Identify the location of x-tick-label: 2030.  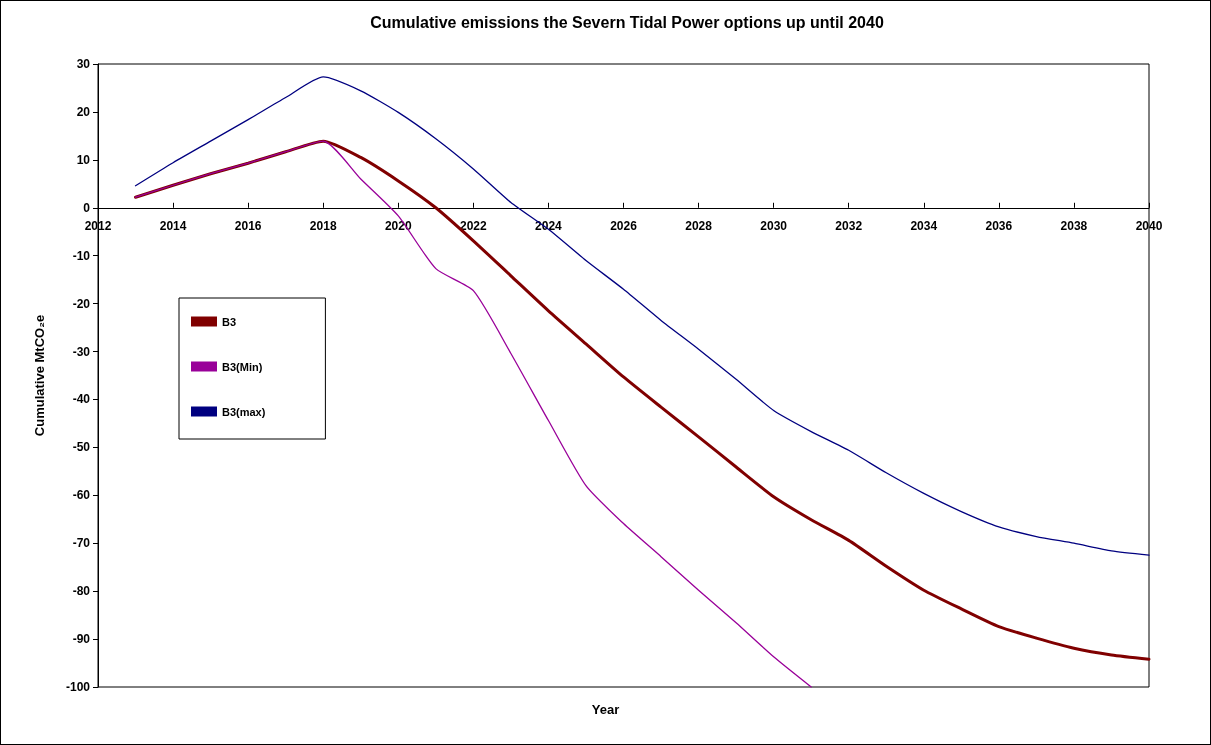
(774, 225).